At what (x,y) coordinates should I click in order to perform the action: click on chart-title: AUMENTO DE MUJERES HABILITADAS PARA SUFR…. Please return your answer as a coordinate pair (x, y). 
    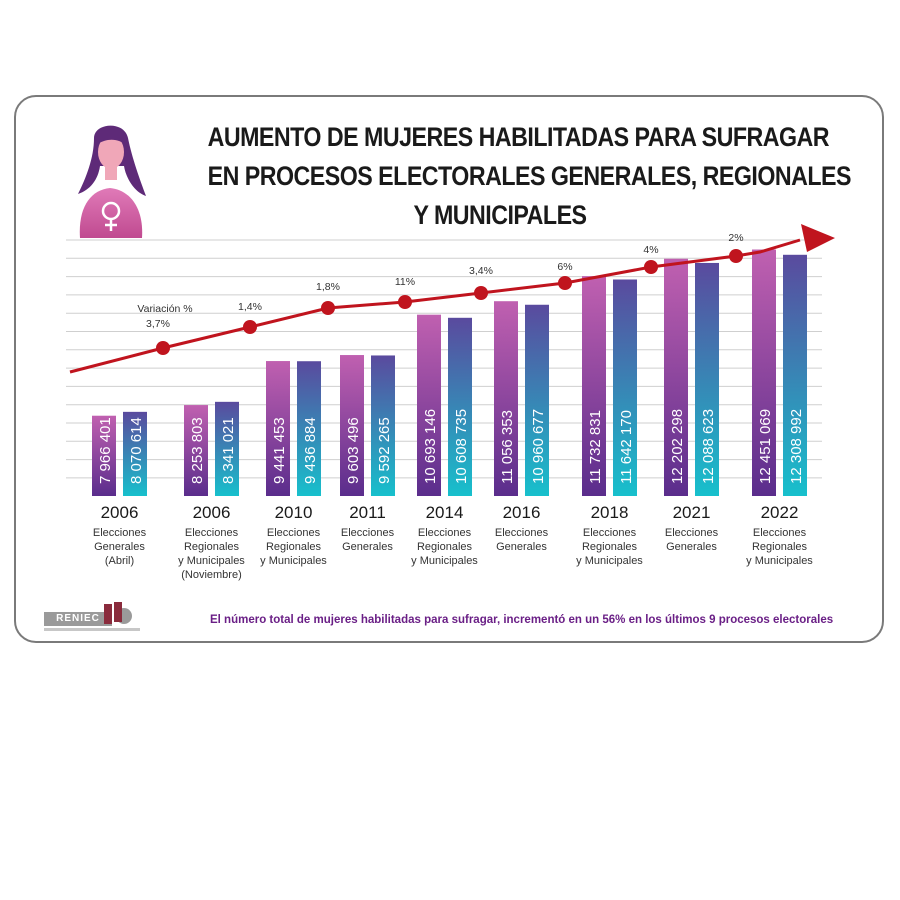
    Looking at the image, I should click on (529, 176).